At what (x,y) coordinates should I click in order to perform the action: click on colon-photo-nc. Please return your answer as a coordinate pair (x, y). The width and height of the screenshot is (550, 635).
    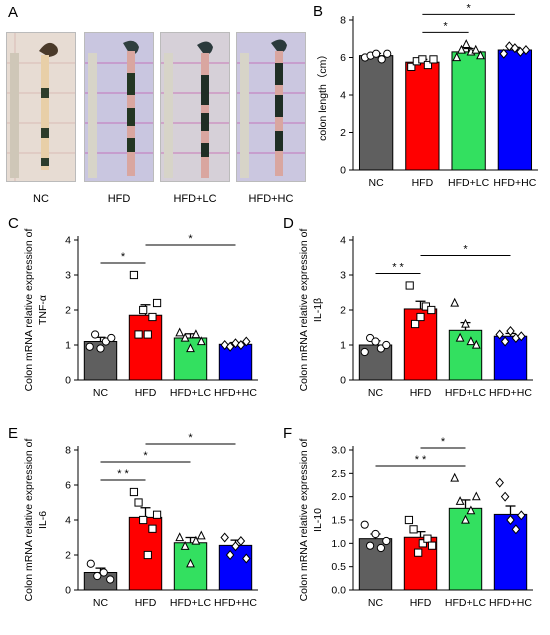
    Looking at the image, I should click on (41, 107).